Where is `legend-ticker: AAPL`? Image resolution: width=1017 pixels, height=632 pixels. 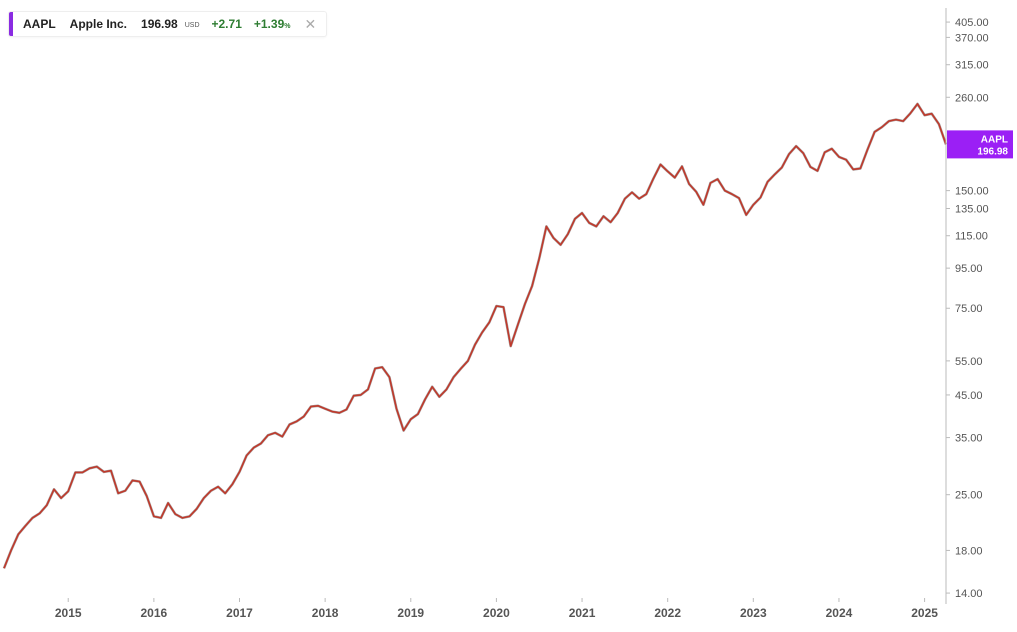
legend-ticker: AAPL is located at coordinates (39, 24).